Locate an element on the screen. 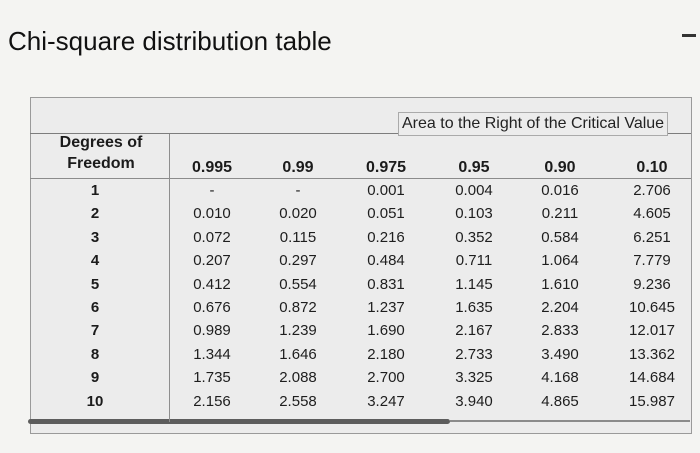 This screenshot has height=453, width=700. table-cell: 3.940 is located at coordinates (474, 401).